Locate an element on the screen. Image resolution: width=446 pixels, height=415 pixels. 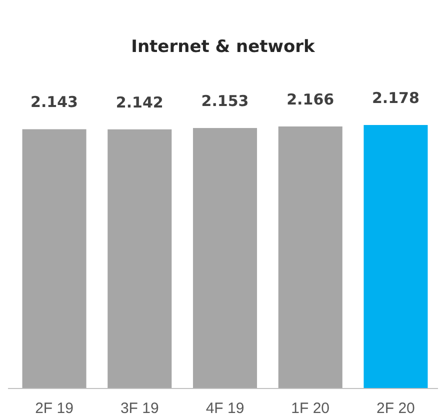
data-label: 2.178 is located at coordinates (396, 98).